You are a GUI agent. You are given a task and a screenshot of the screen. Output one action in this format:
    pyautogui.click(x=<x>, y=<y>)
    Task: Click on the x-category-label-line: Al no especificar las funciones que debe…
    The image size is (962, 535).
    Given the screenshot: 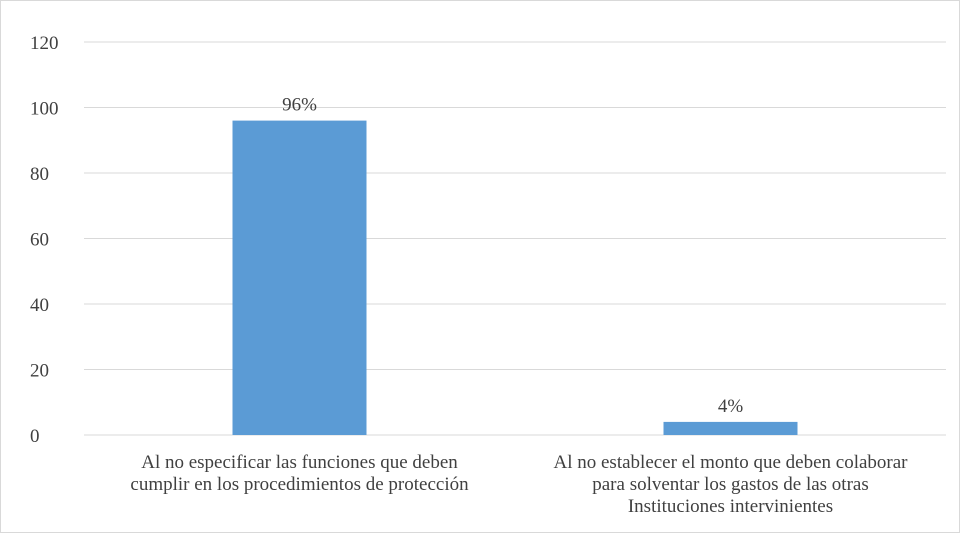 What is the action you would take?
    pyautogui.click(x=300, y=463)
    